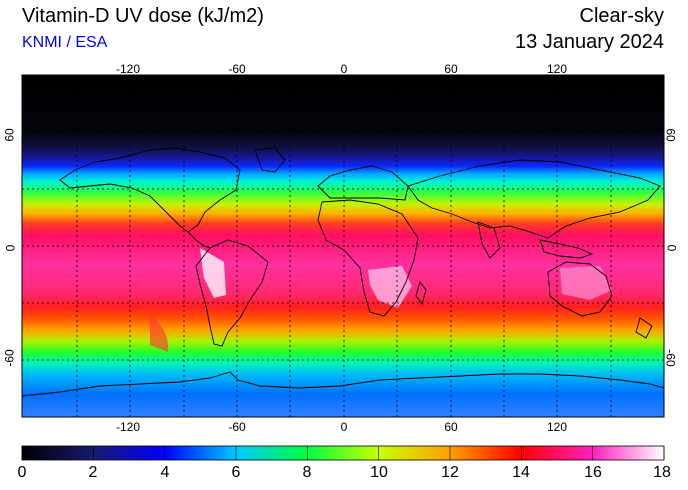  What do you see at coordinates (589, 42) in the screenshot?
I see `date-label: 13 January 2024` at bounding box center [589, 42].